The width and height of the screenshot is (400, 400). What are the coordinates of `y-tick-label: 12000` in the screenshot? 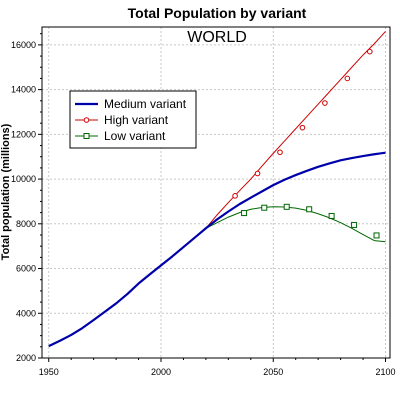 It's located at (23, 134).